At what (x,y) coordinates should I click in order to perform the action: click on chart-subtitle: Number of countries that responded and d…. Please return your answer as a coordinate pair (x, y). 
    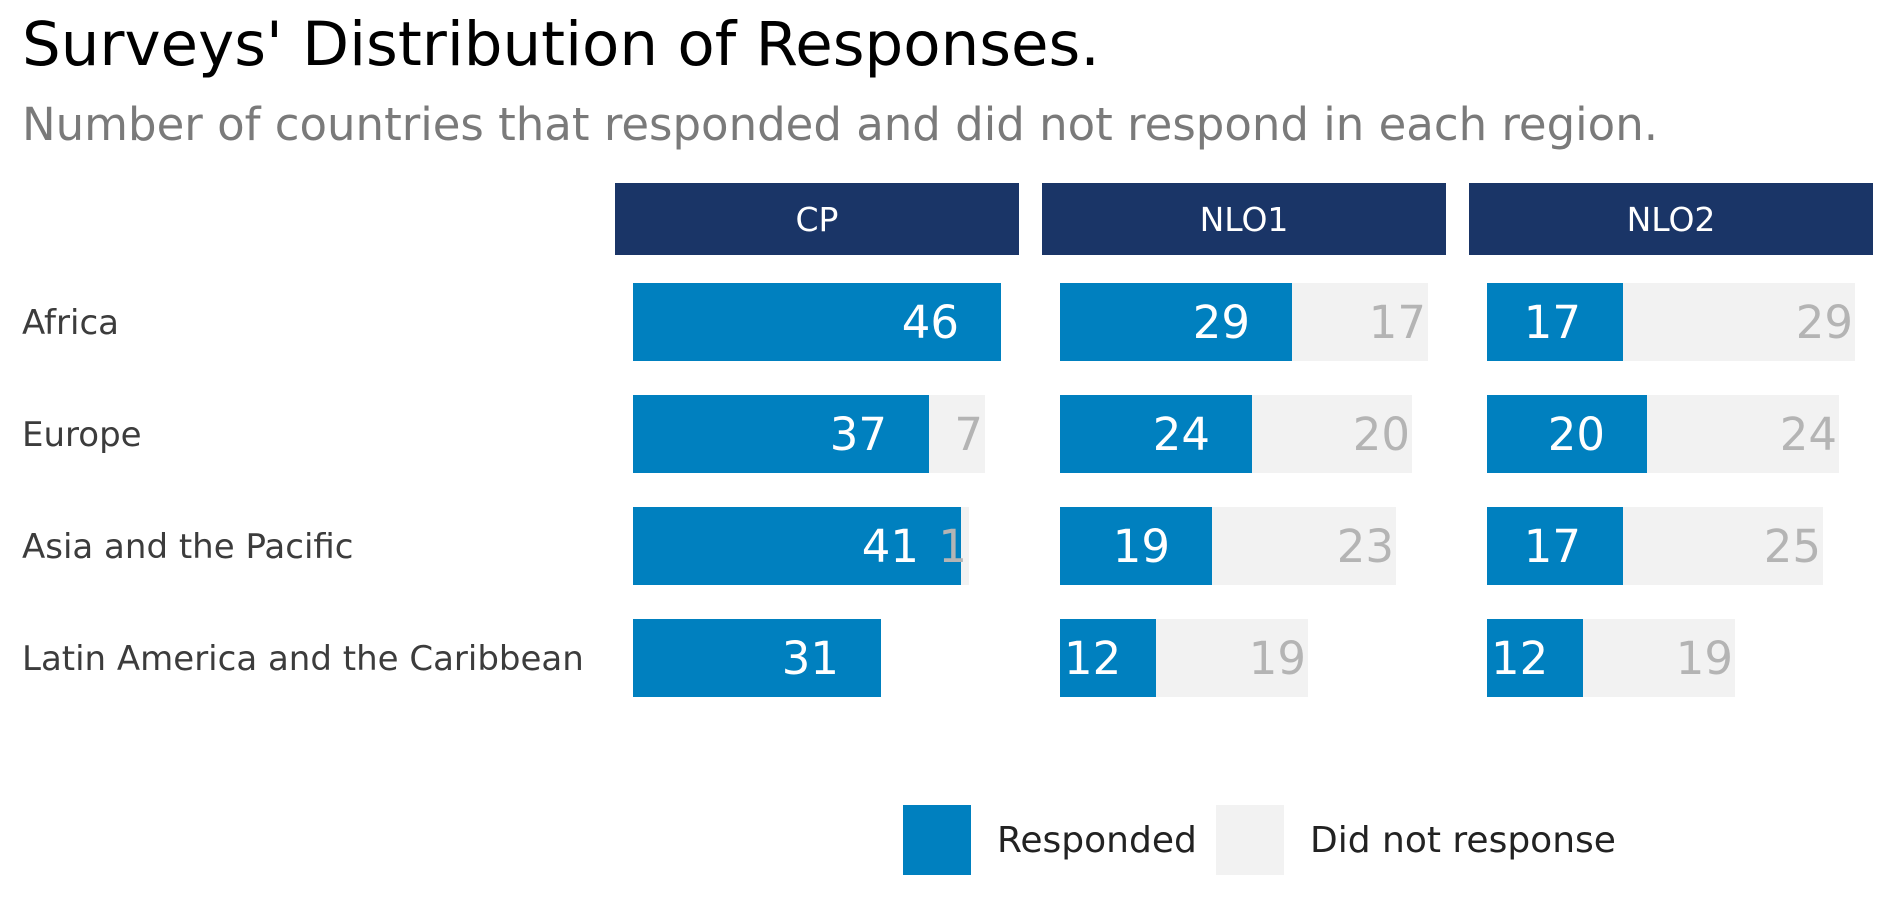
    Looking at the image, I should click on (840, 124).